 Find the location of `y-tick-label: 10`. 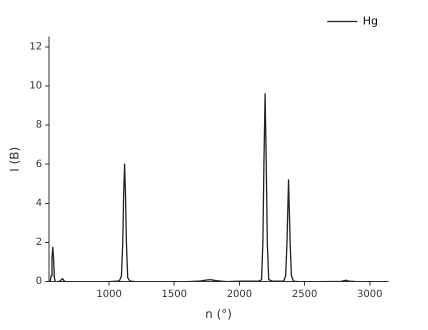

y-tick-label: 10 is located at coordinates (35, 86).